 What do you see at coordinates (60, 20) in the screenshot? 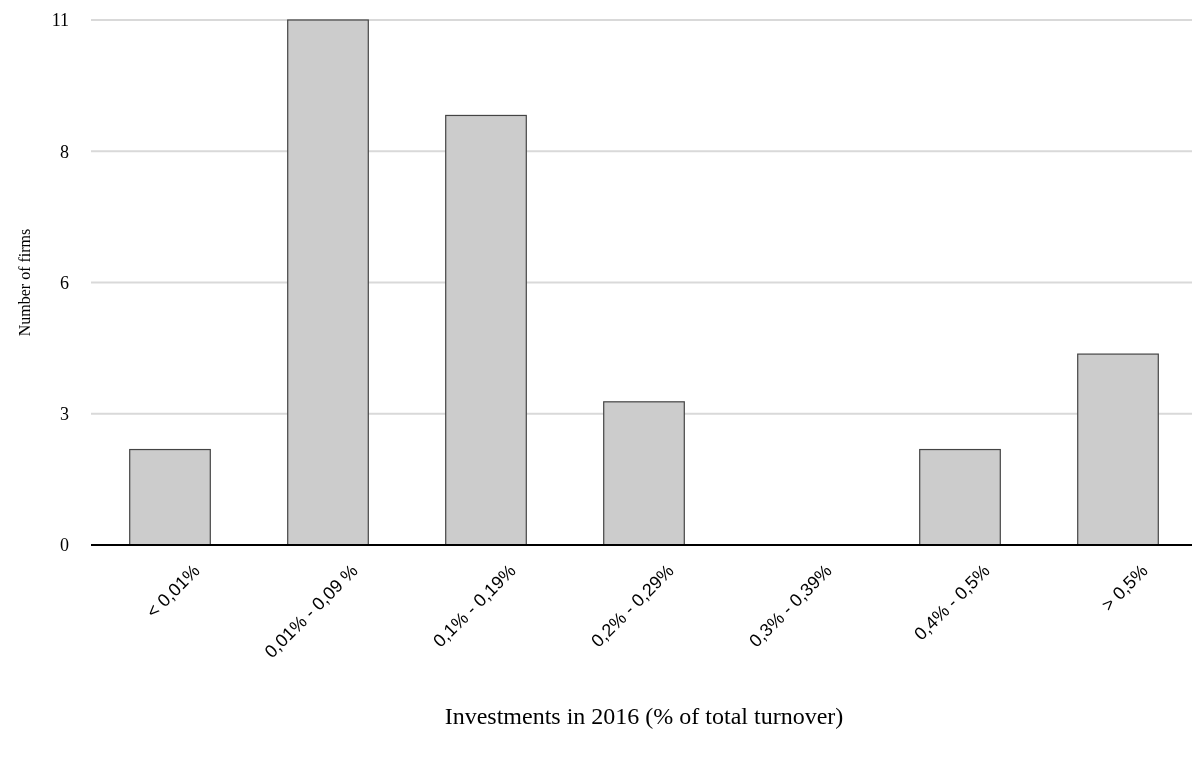
I see `y-tick-label: 11` at bounding box center [60, 20].